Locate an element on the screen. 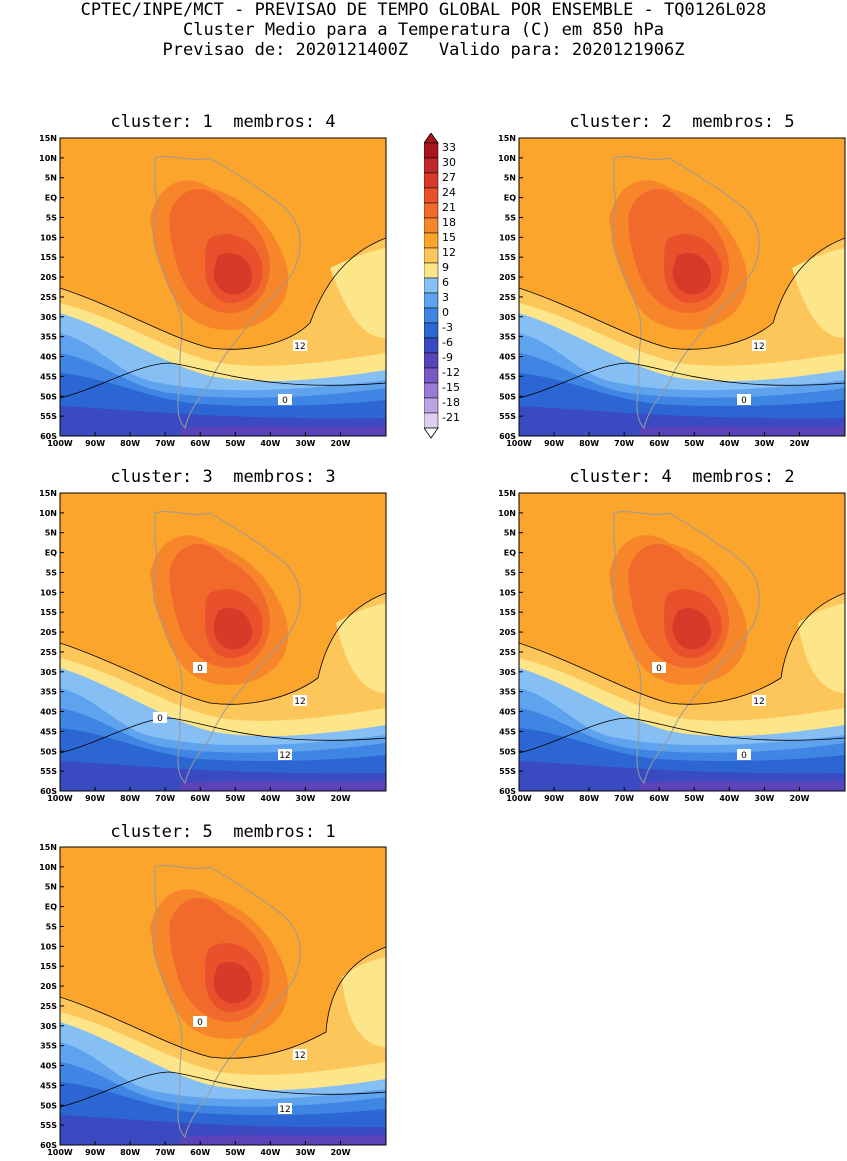  lon-tick-label: 80W is located at coordinates (130, 1152).